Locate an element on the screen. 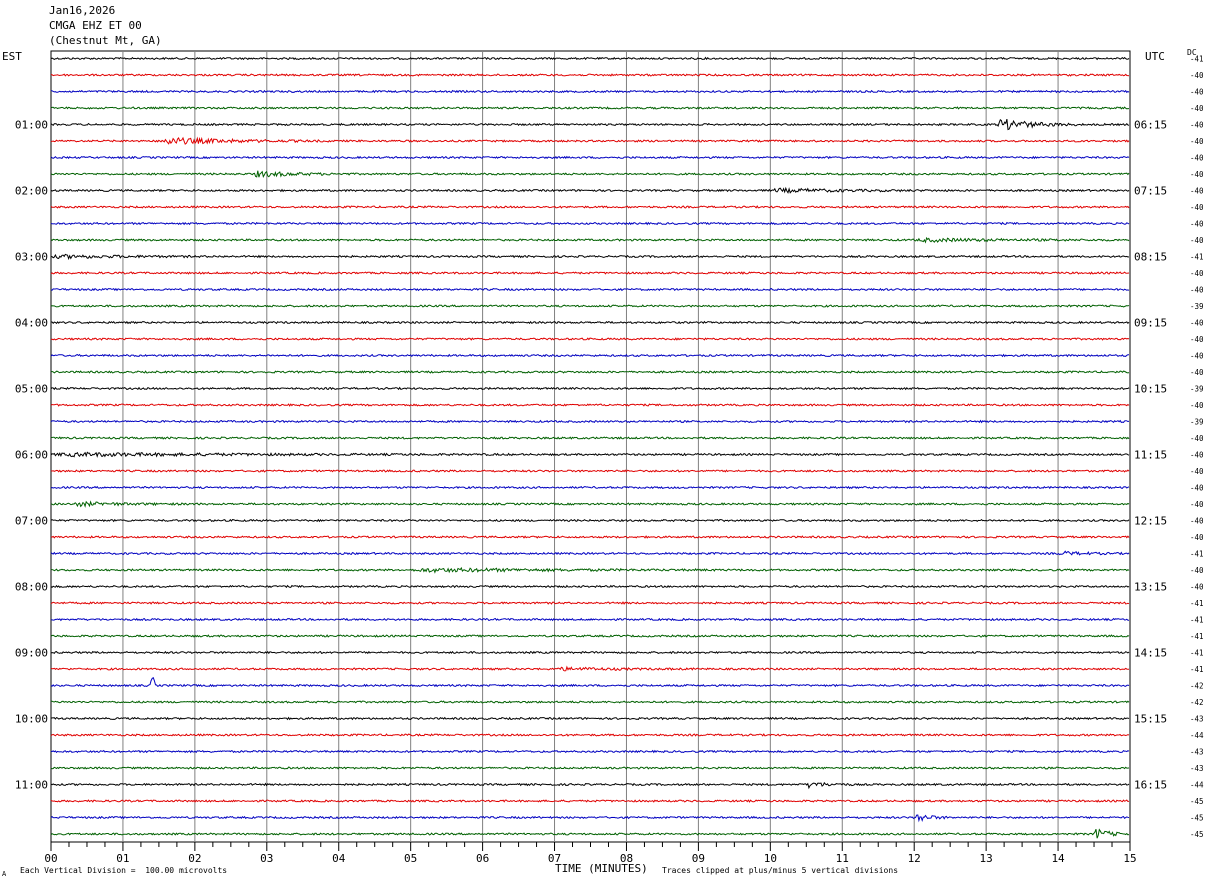 The height and width of the screenshot is (886, 1210). x-tick-label: 01 is located at coordinates (122, 858).